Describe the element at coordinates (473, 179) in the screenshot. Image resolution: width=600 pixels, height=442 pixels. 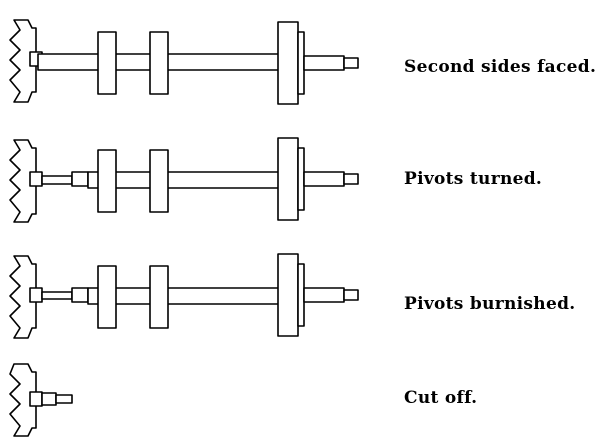
I see `step-label-pivots-turned: Pivots turned.` at that location.